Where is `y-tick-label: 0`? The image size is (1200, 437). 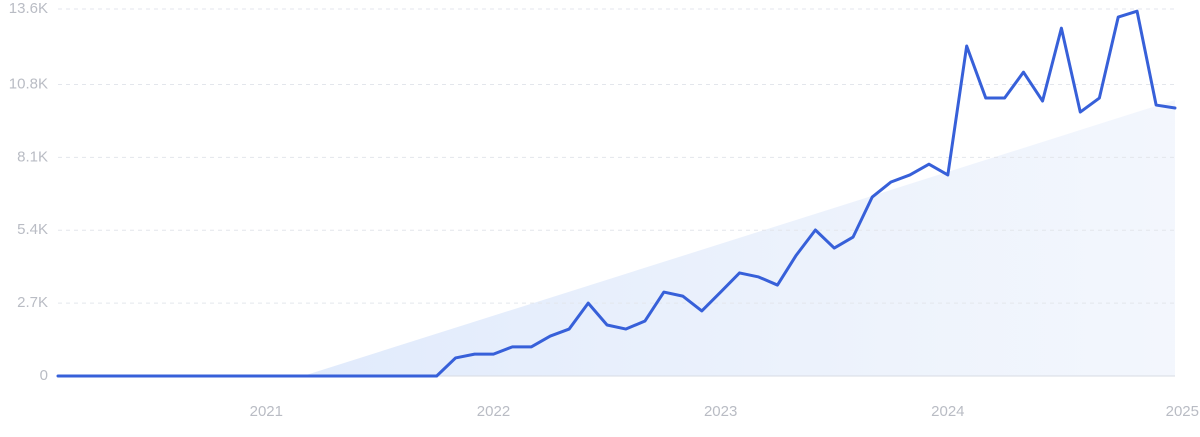
y-tick-label: 0 is located at coordinates (44, 375).